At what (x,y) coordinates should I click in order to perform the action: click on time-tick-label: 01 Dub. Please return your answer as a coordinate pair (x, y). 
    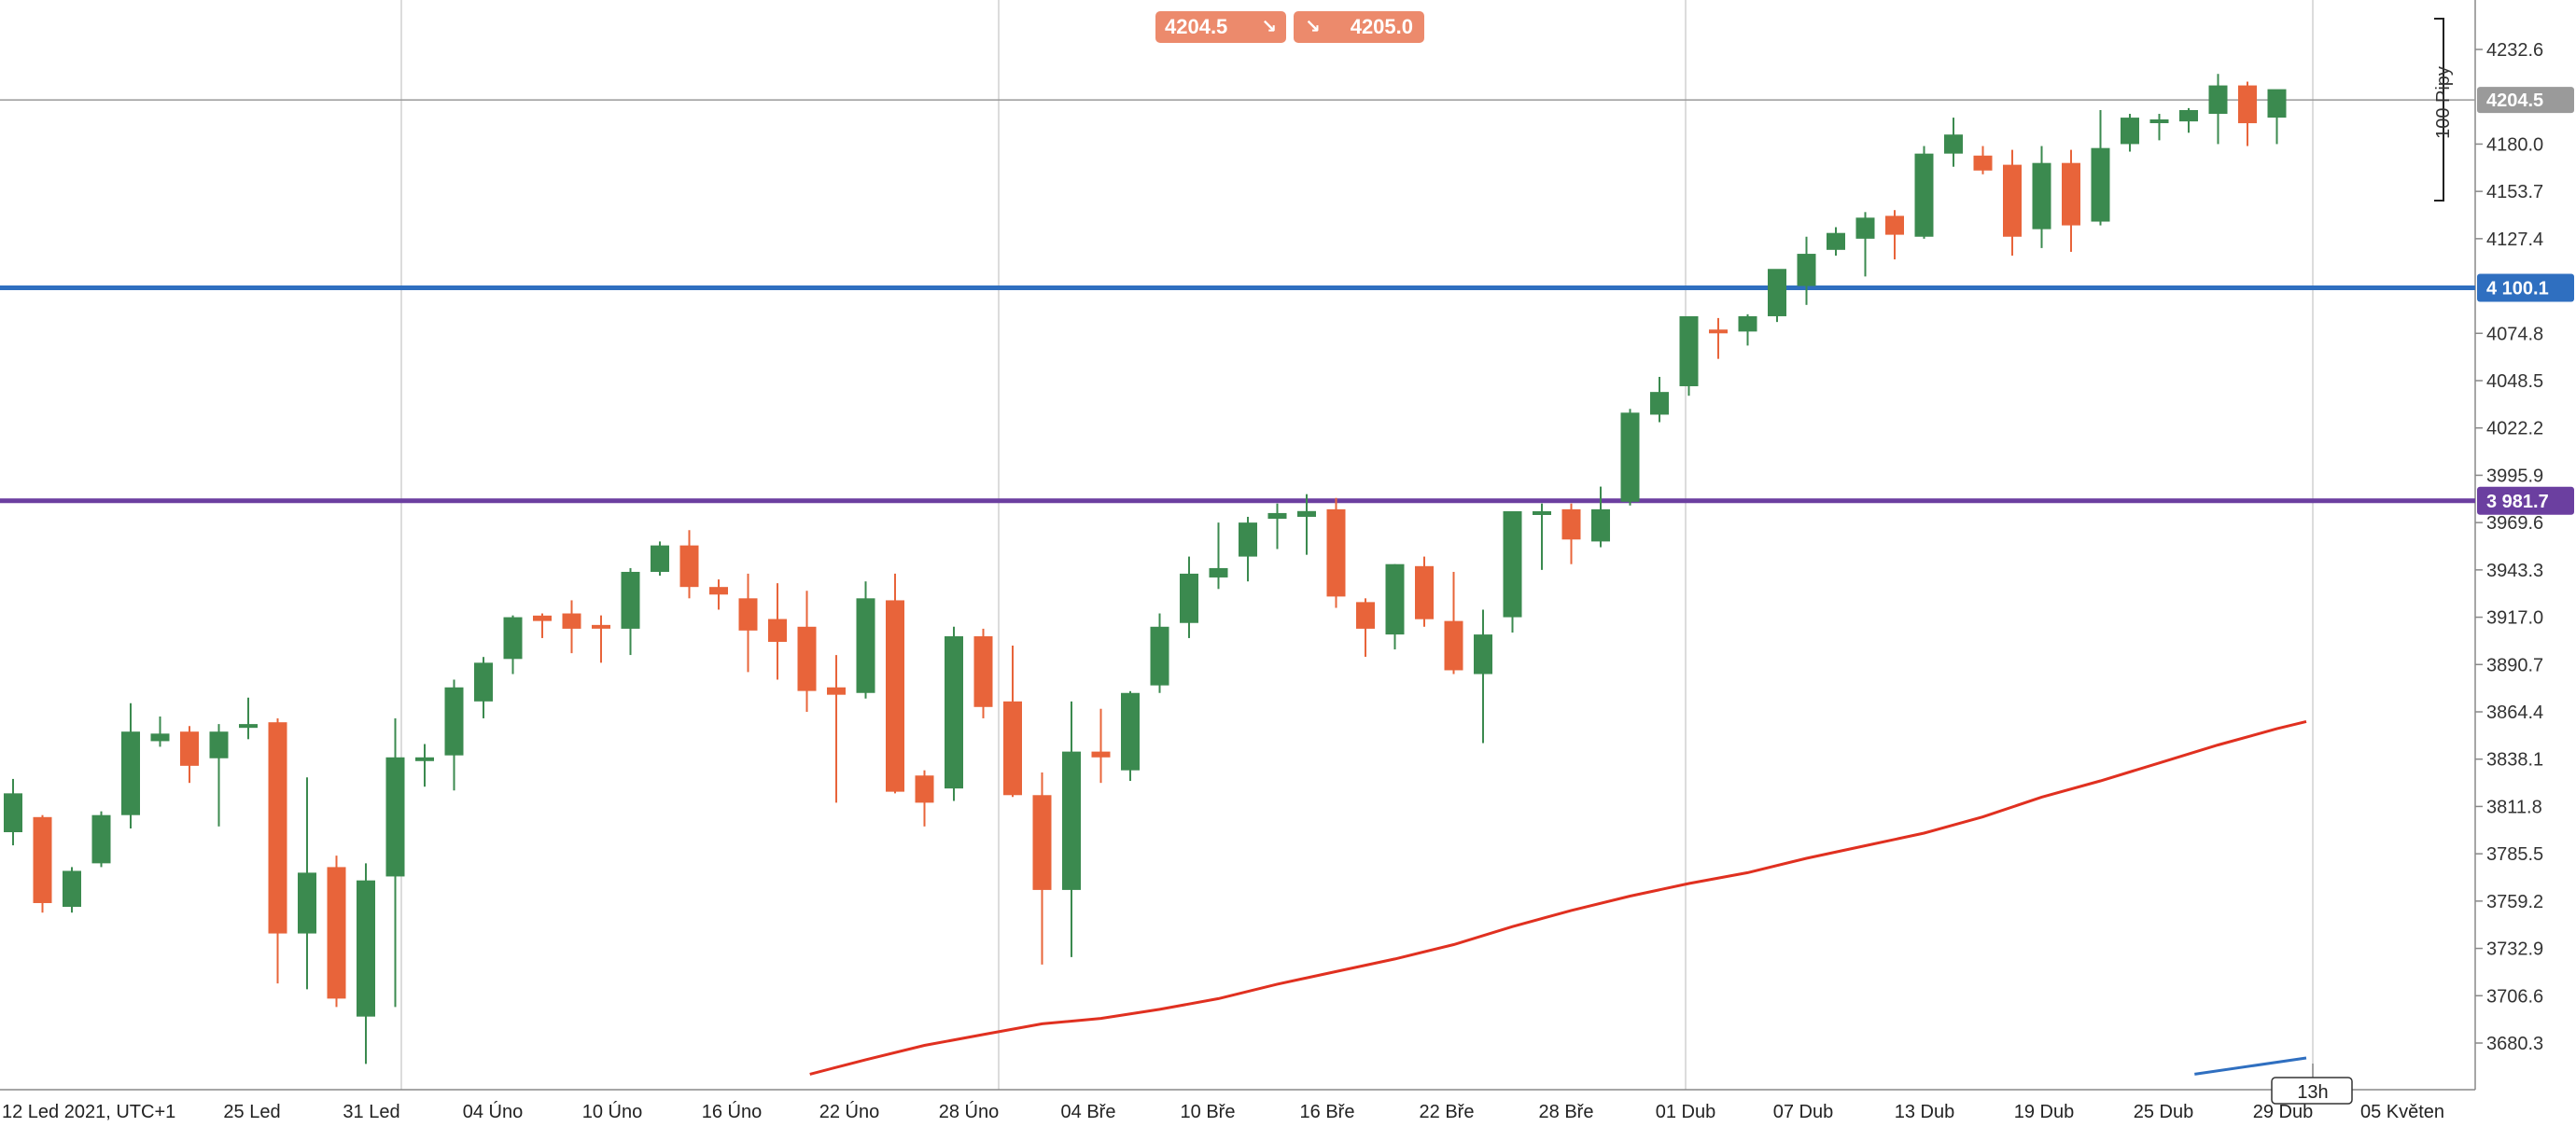
    Looking at the image, I should click on (1686, 1112).